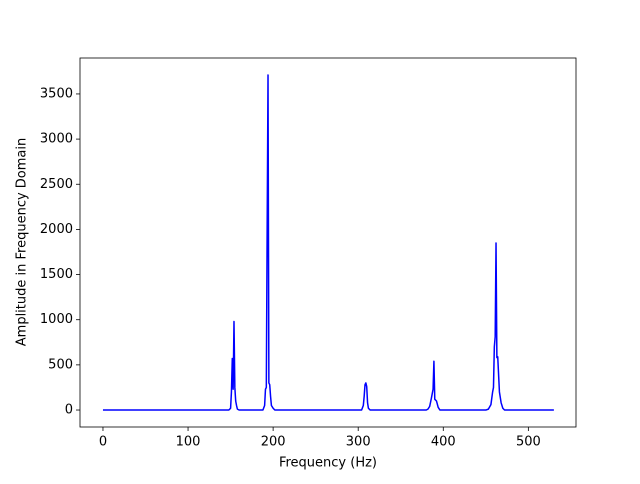  What do you see at coordinates (273, 442) in the screenshot?
I see `x-tick-label: 200` at bounding box center [273, 442].